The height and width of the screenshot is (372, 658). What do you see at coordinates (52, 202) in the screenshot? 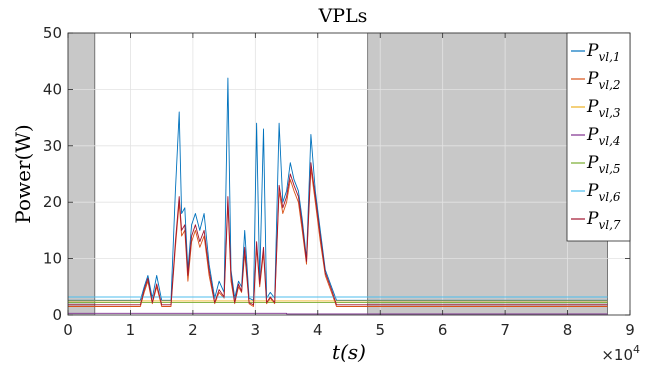
I see `y-tick-label: 20` at bounding box center [52, 202].